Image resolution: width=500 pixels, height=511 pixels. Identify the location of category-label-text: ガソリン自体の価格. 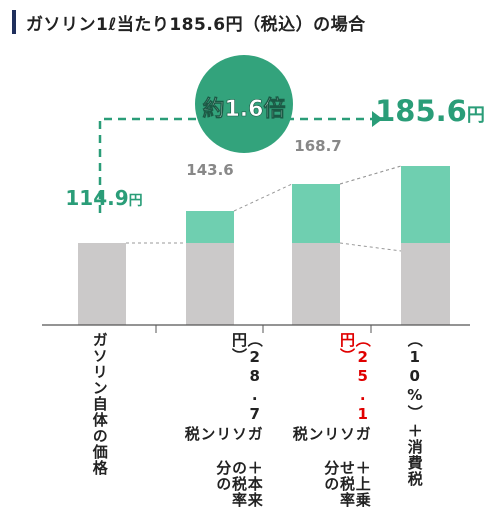
(99, 404).